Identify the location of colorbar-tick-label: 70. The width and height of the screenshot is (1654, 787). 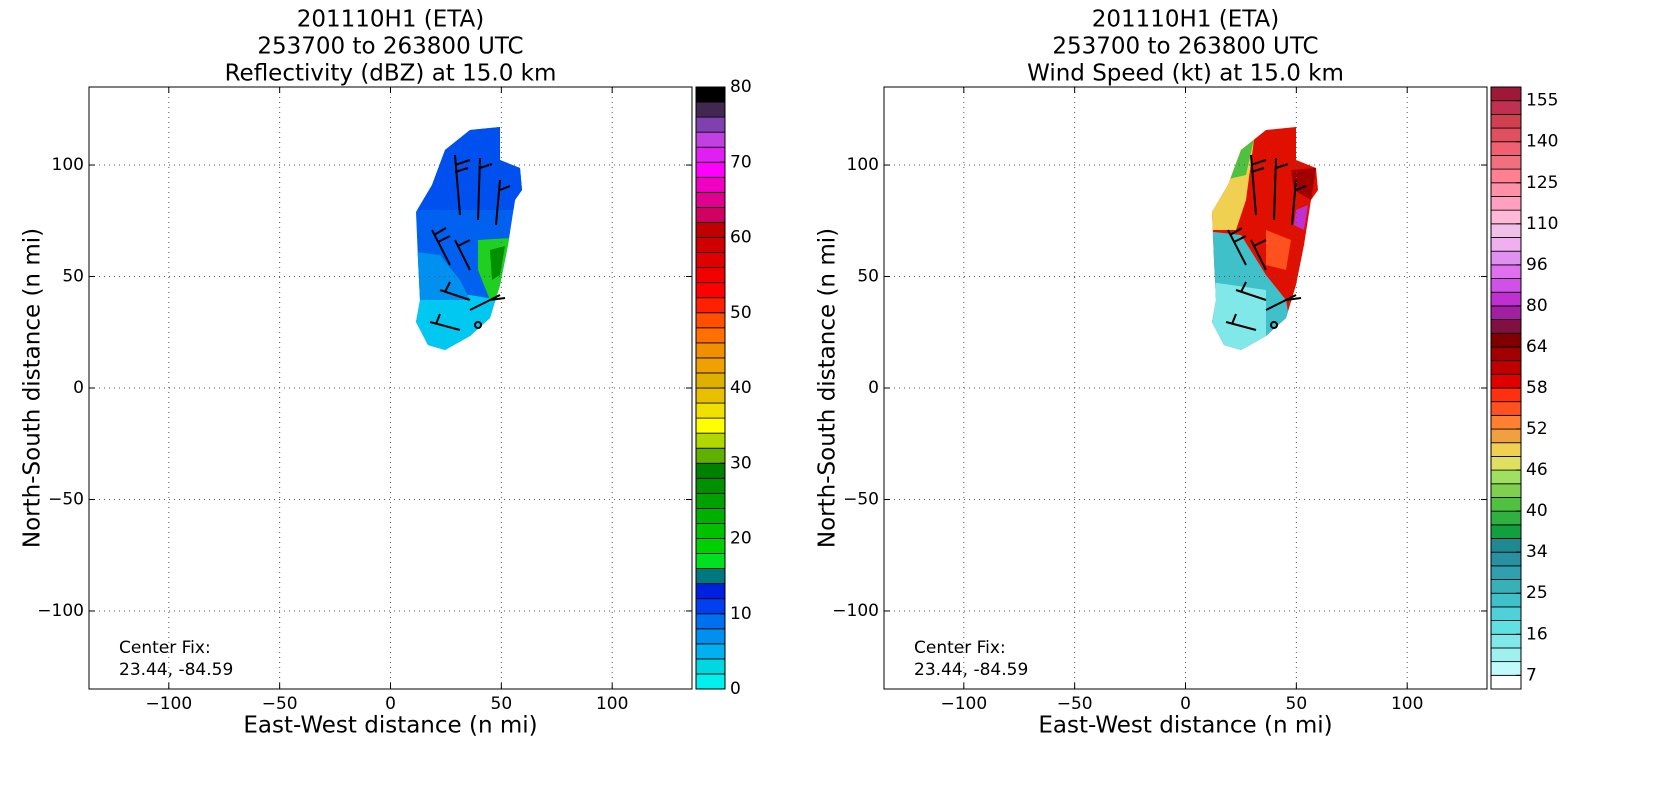
(741, 162).